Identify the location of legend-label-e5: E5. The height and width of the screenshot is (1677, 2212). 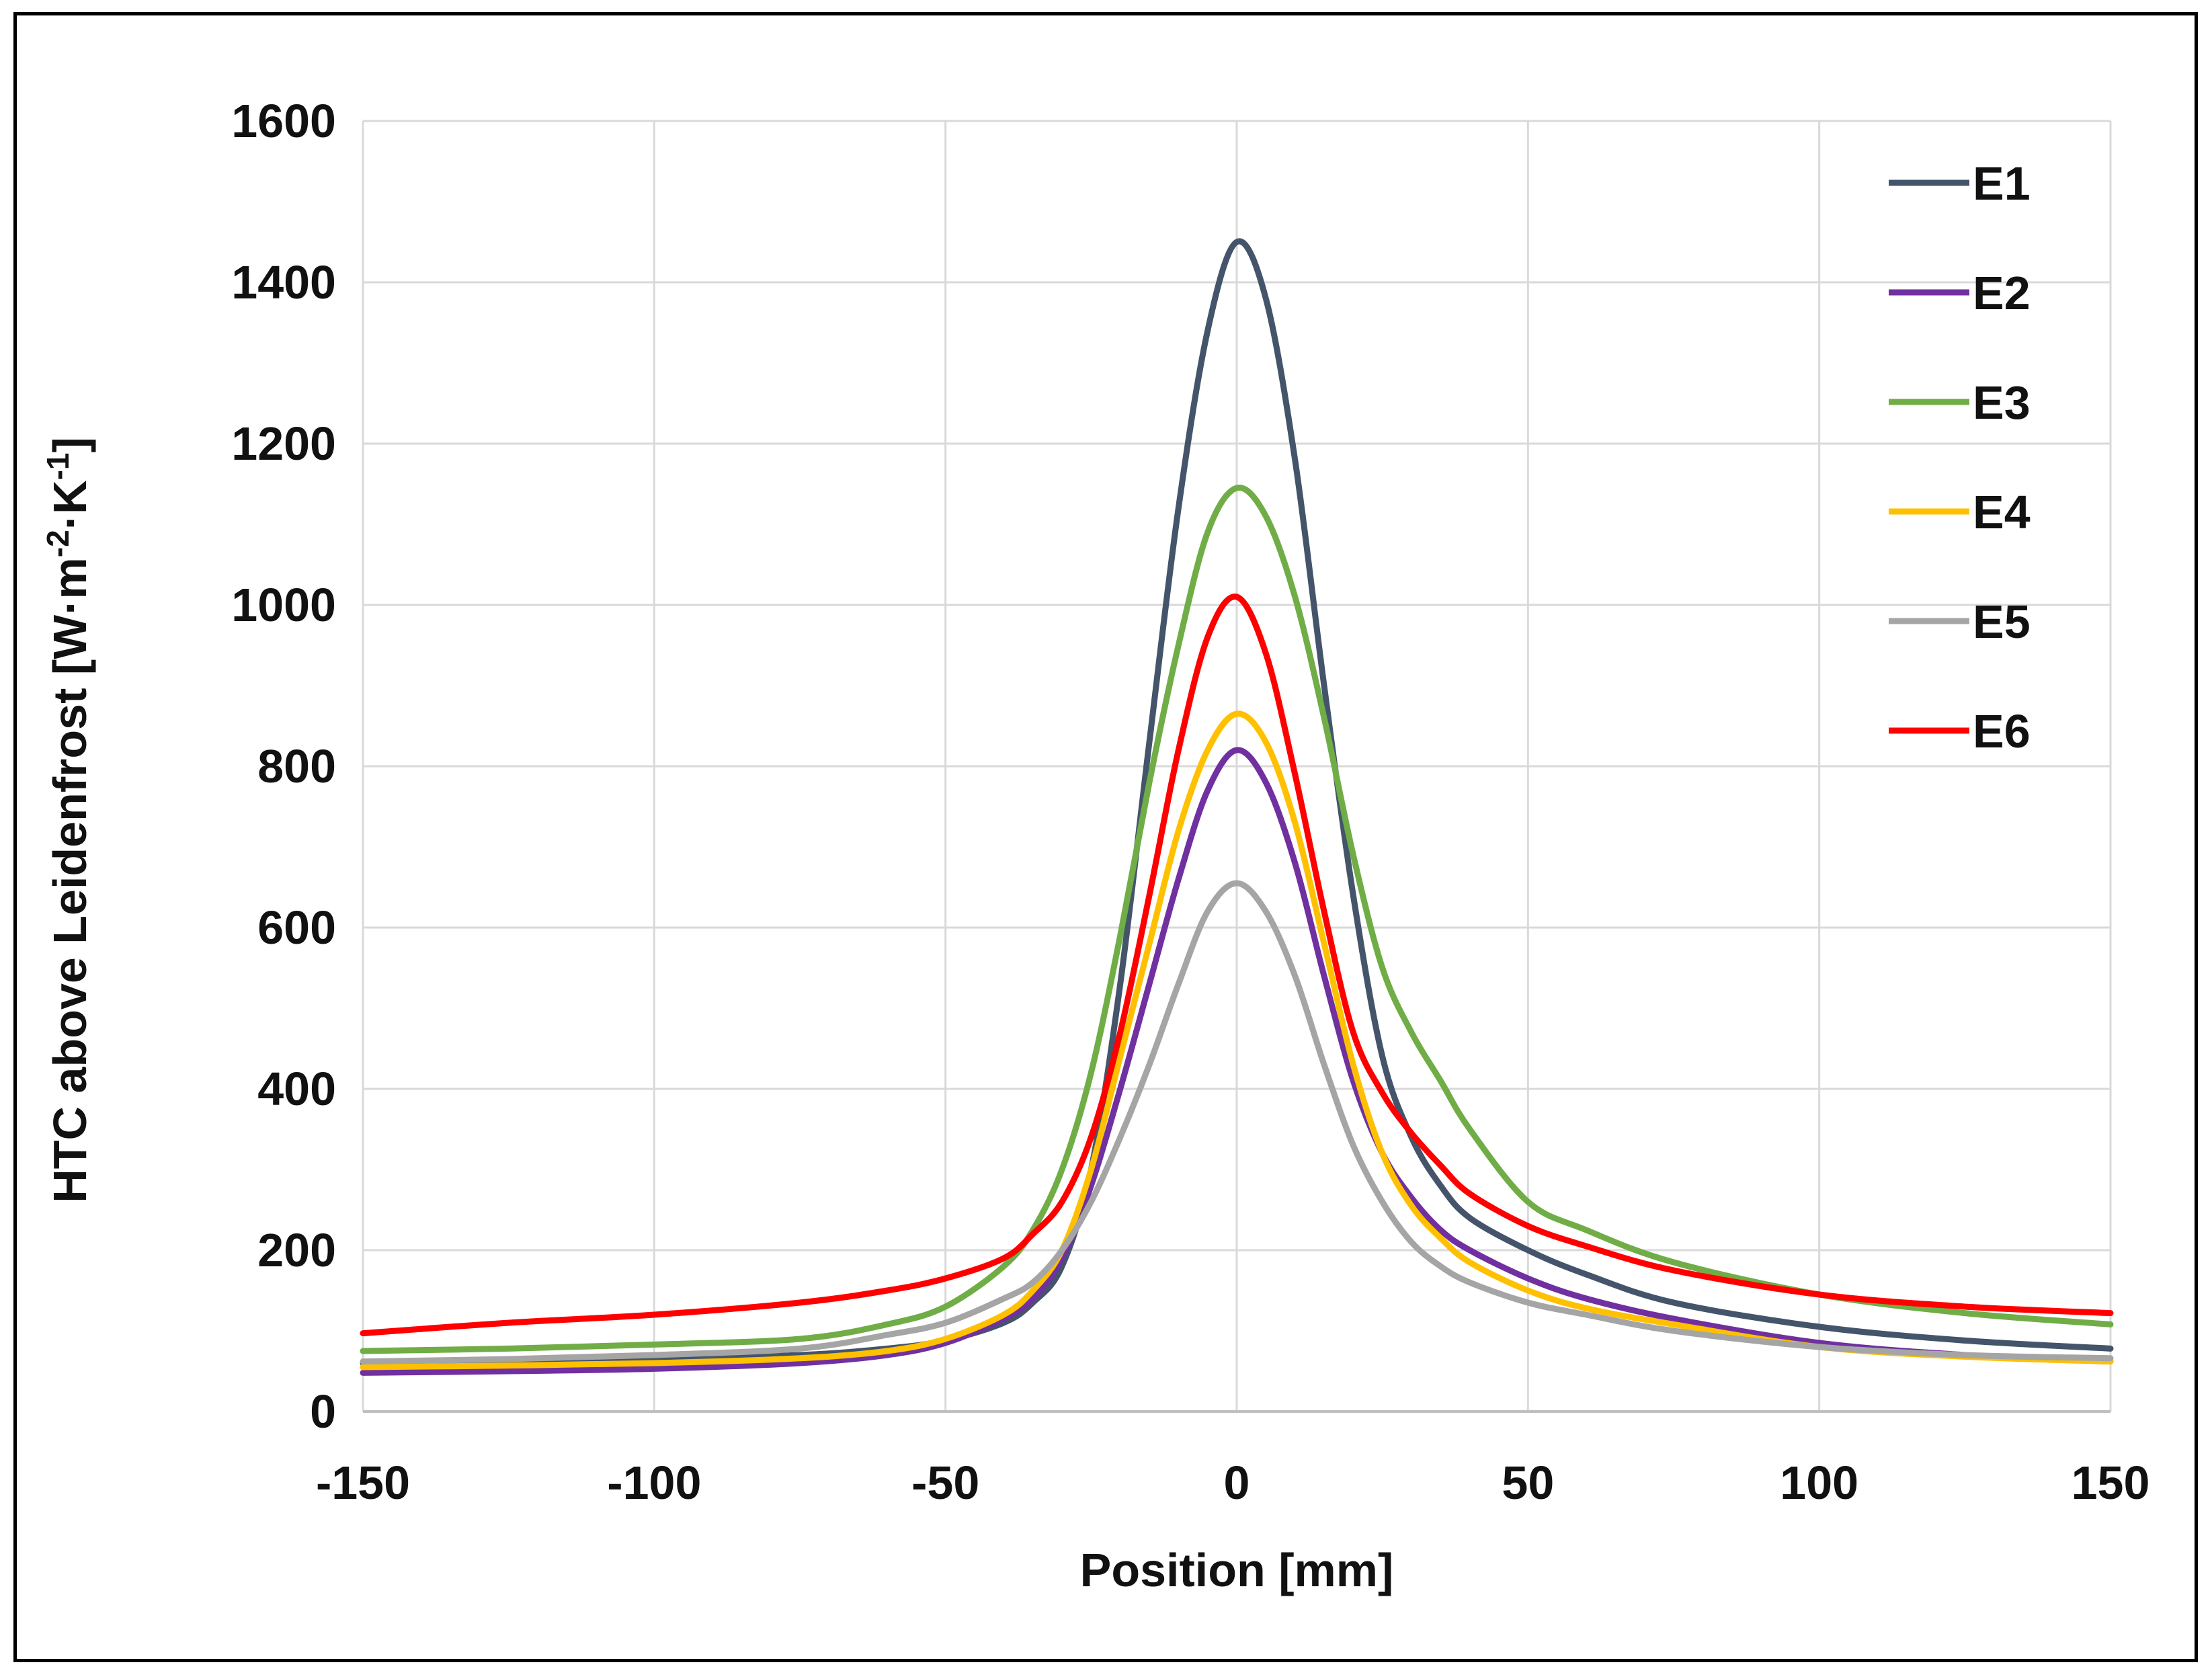
(2002, 622).